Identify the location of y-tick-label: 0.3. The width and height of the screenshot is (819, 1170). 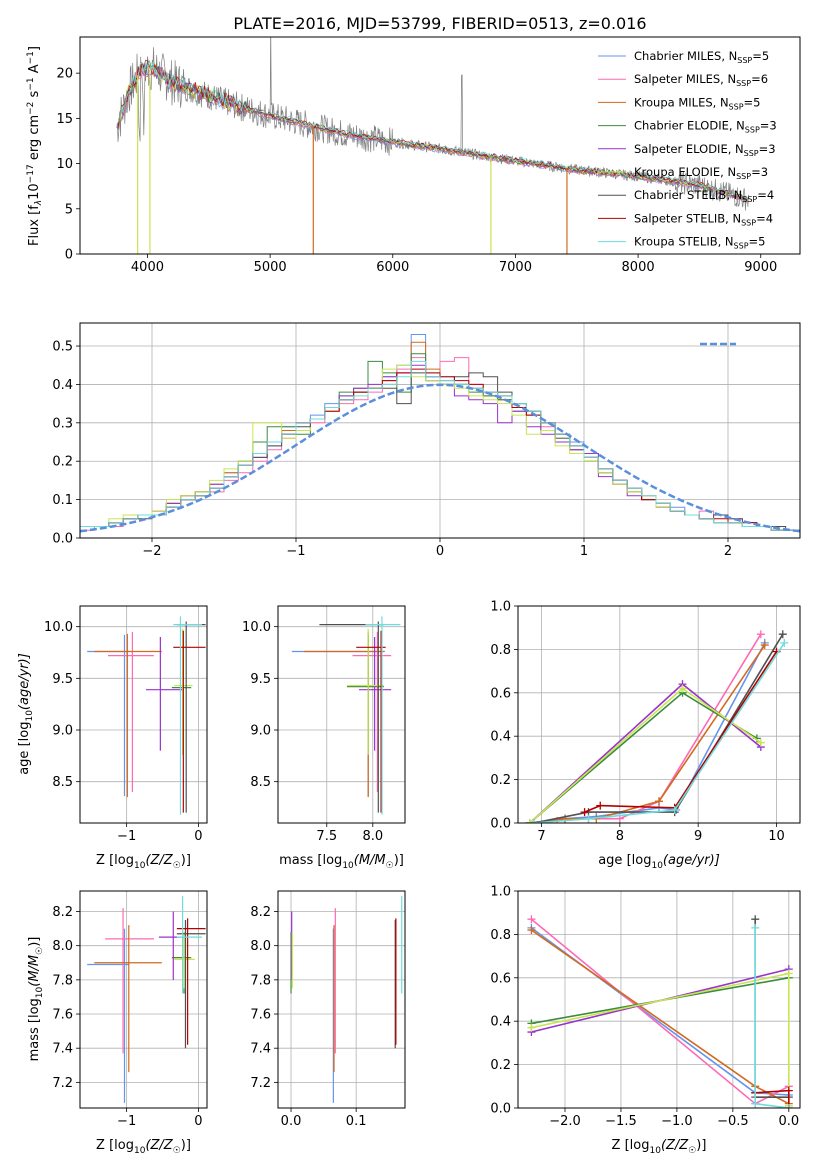
(62, 423).